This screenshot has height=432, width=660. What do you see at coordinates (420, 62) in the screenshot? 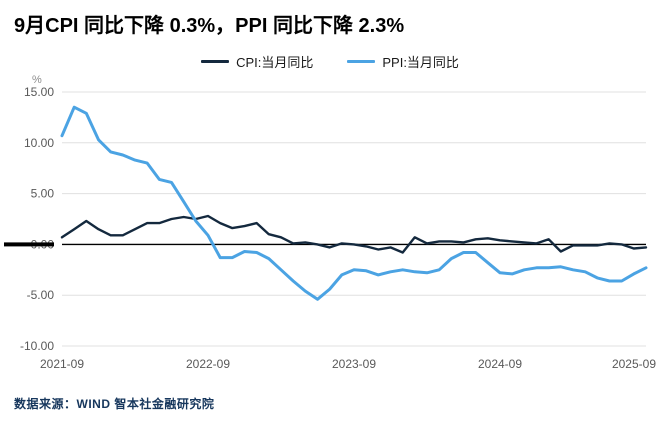
I see `legend-label-ppi: PPI:当月同比` at bounding box center [420, 62].